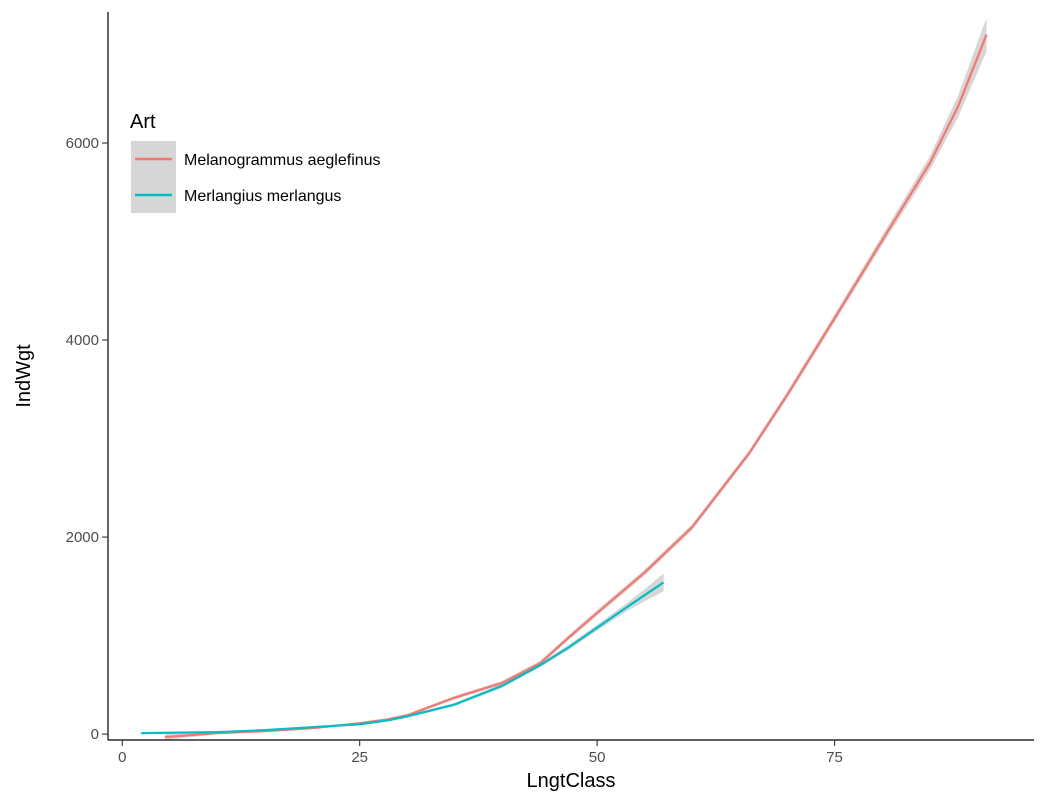  I want to click on y-axis-title: IndWgt, so click(24, 376).